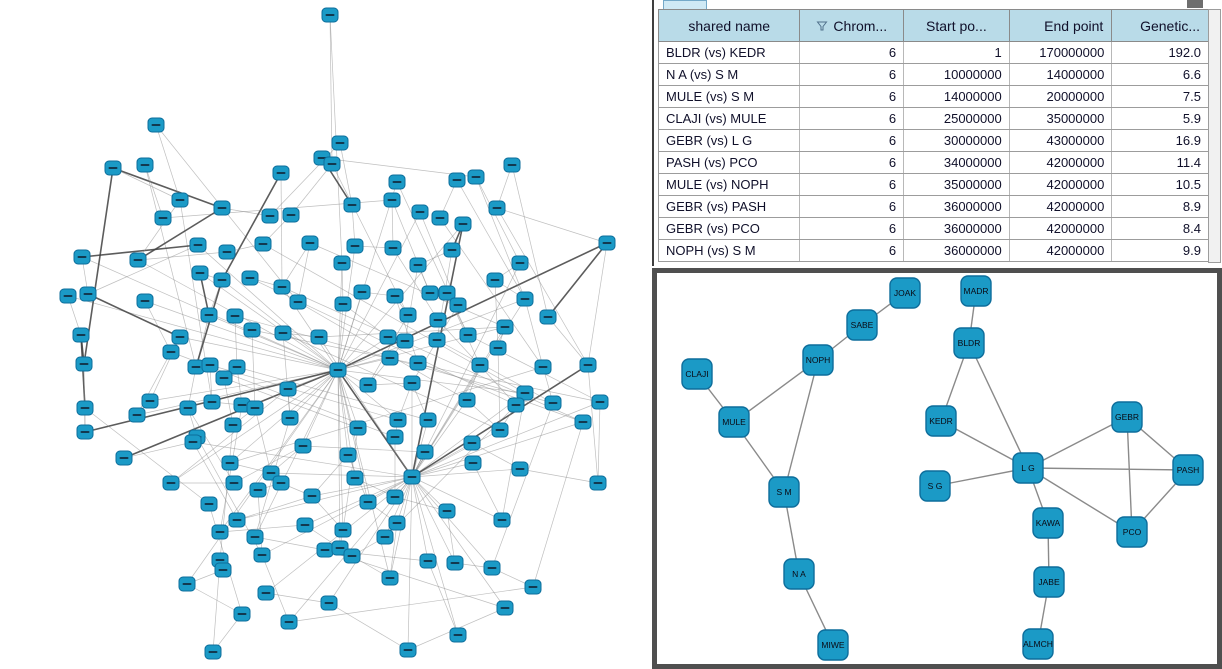 The height and width of the screenshot is (669, 1222). What do you see at coordinates (730, 228) in the screenshot?
I see `table-cell: GEBR (vs) PCO` at bounding box center [730, 228].